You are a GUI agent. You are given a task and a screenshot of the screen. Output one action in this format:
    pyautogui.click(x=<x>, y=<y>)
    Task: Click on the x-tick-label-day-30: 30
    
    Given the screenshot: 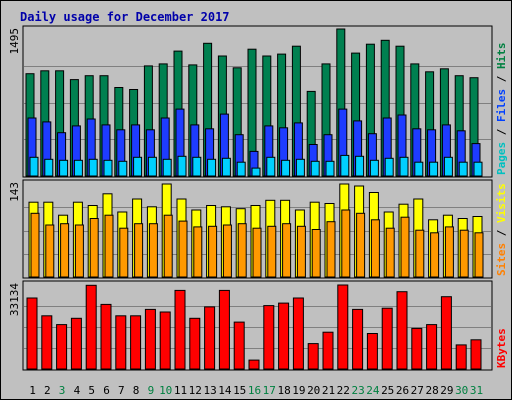 What is the action you would take?
    pyautogui.click(x=461, y=390)
    